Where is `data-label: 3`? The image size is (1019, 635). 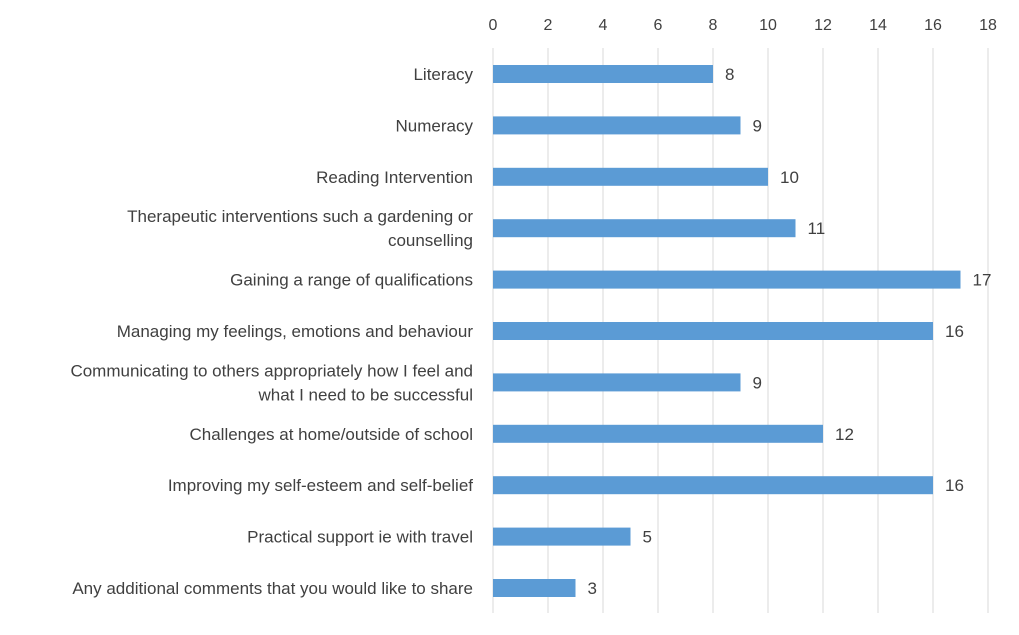
data-label: 3 is located at coordinates (592, 588).